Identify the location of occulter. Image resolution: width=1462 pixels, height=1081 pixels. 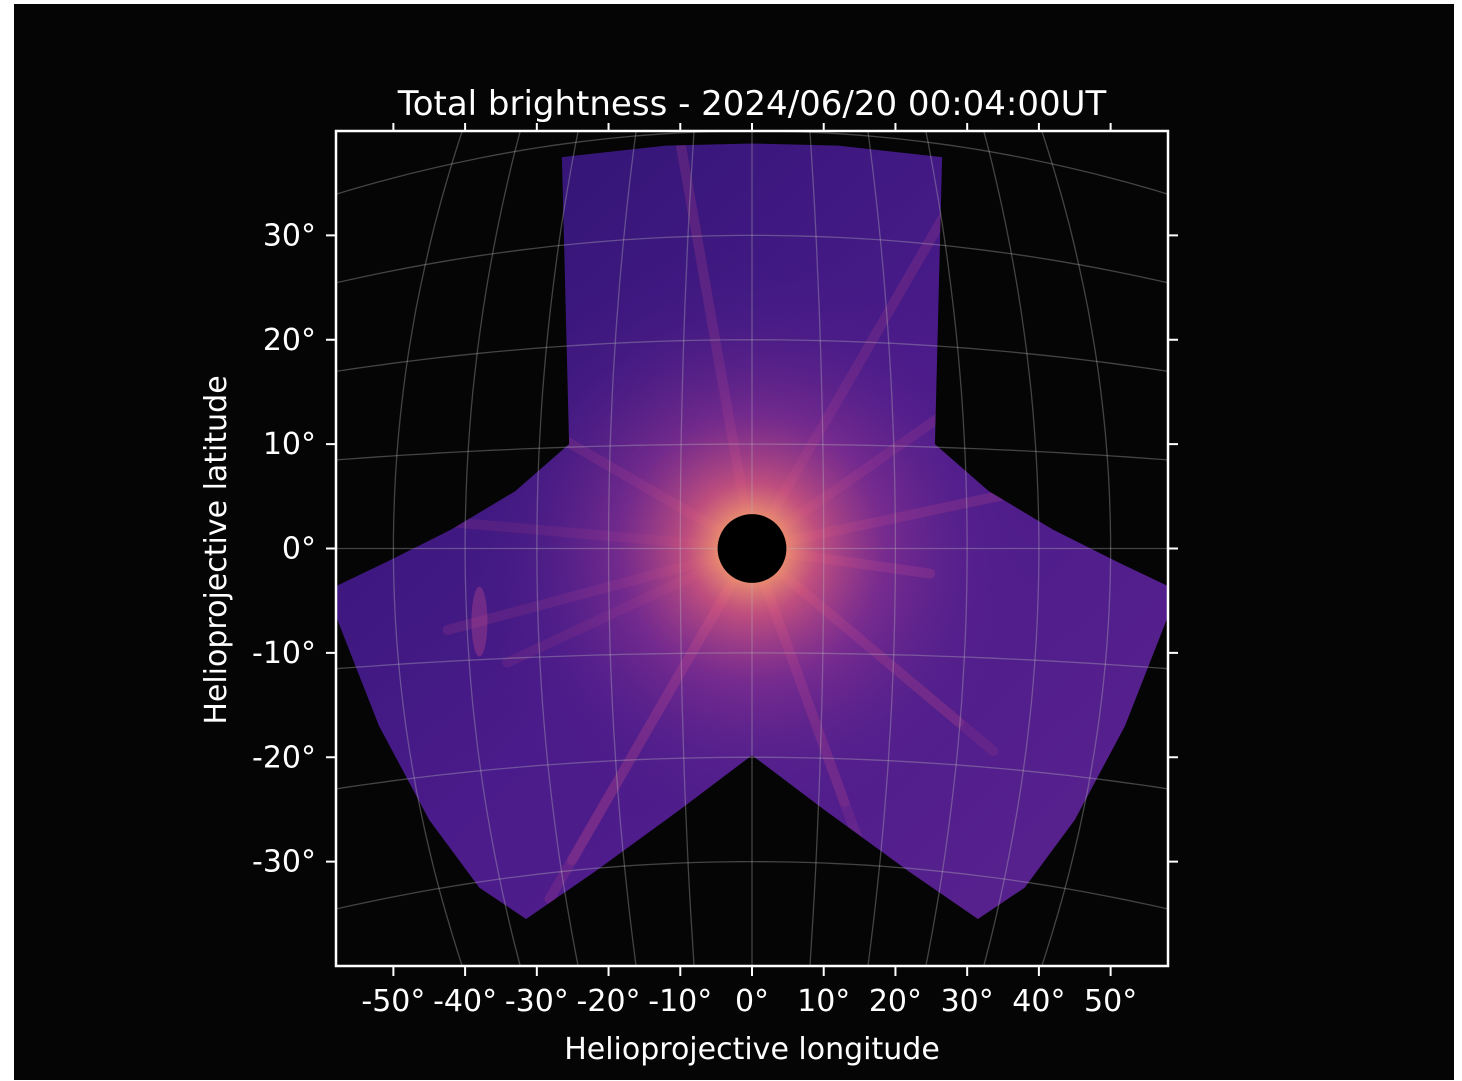
(752, 548).